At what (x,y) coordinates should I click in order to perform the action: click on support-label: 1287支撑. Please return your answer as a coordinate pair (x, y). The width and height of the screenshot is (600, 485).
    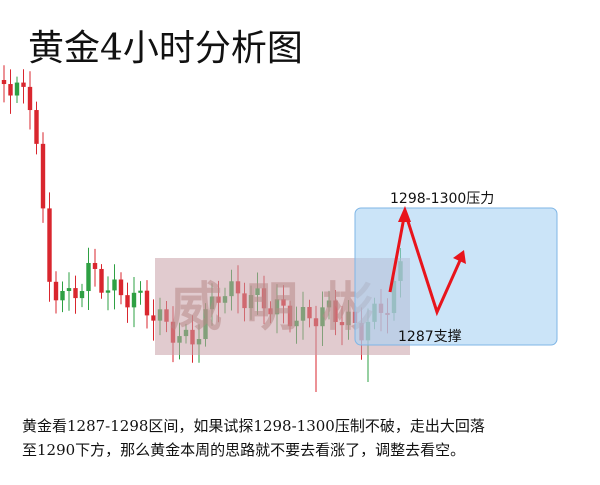
    Looking at the image, I should click on (430, 337).